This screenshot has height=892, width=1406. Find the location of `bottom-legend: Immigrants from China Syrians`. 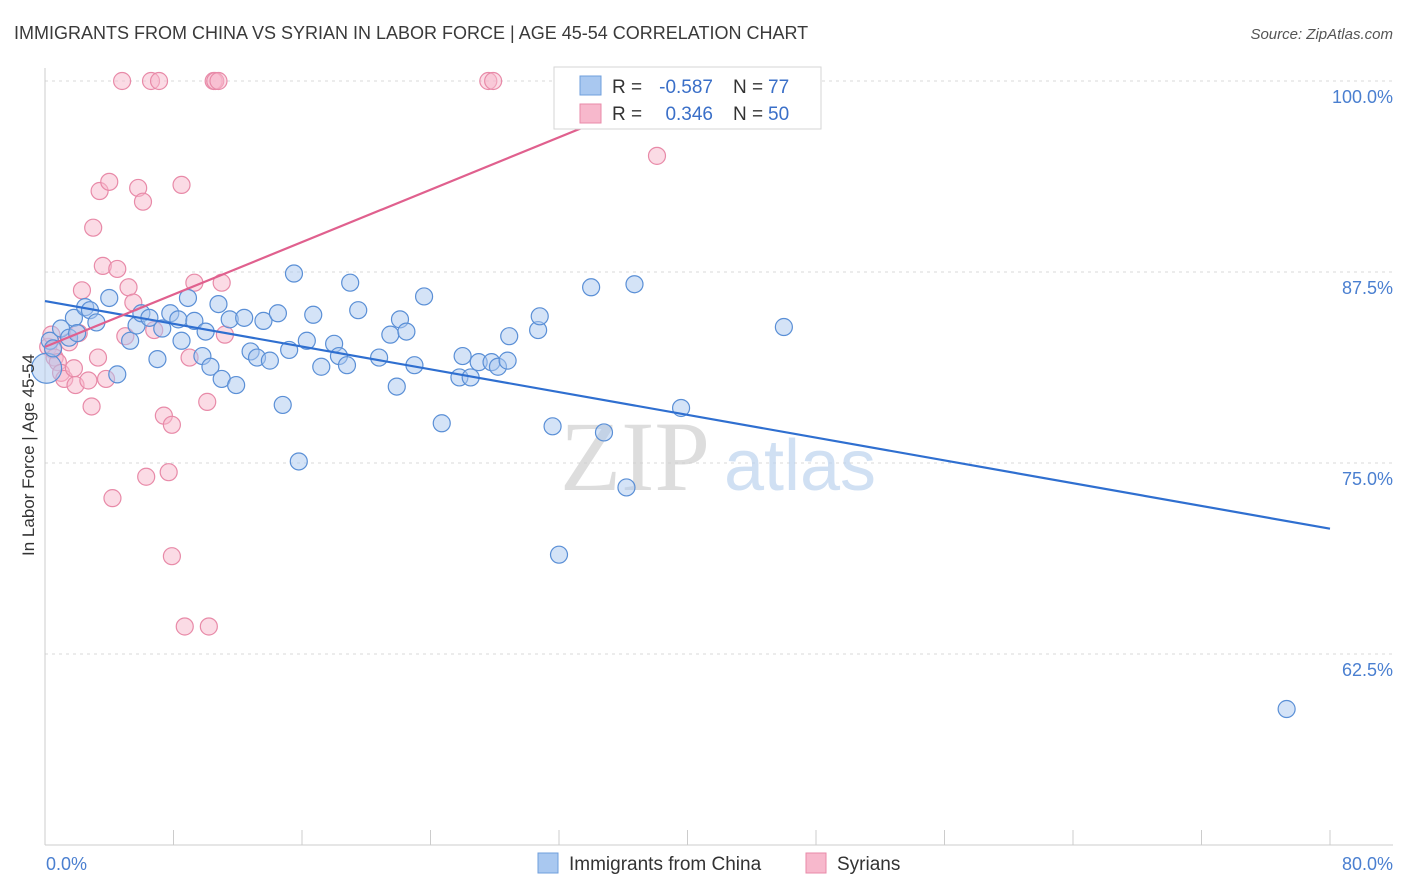

bottom-legend: Immigrants from China Syrians is located at coordinates (718, 863).